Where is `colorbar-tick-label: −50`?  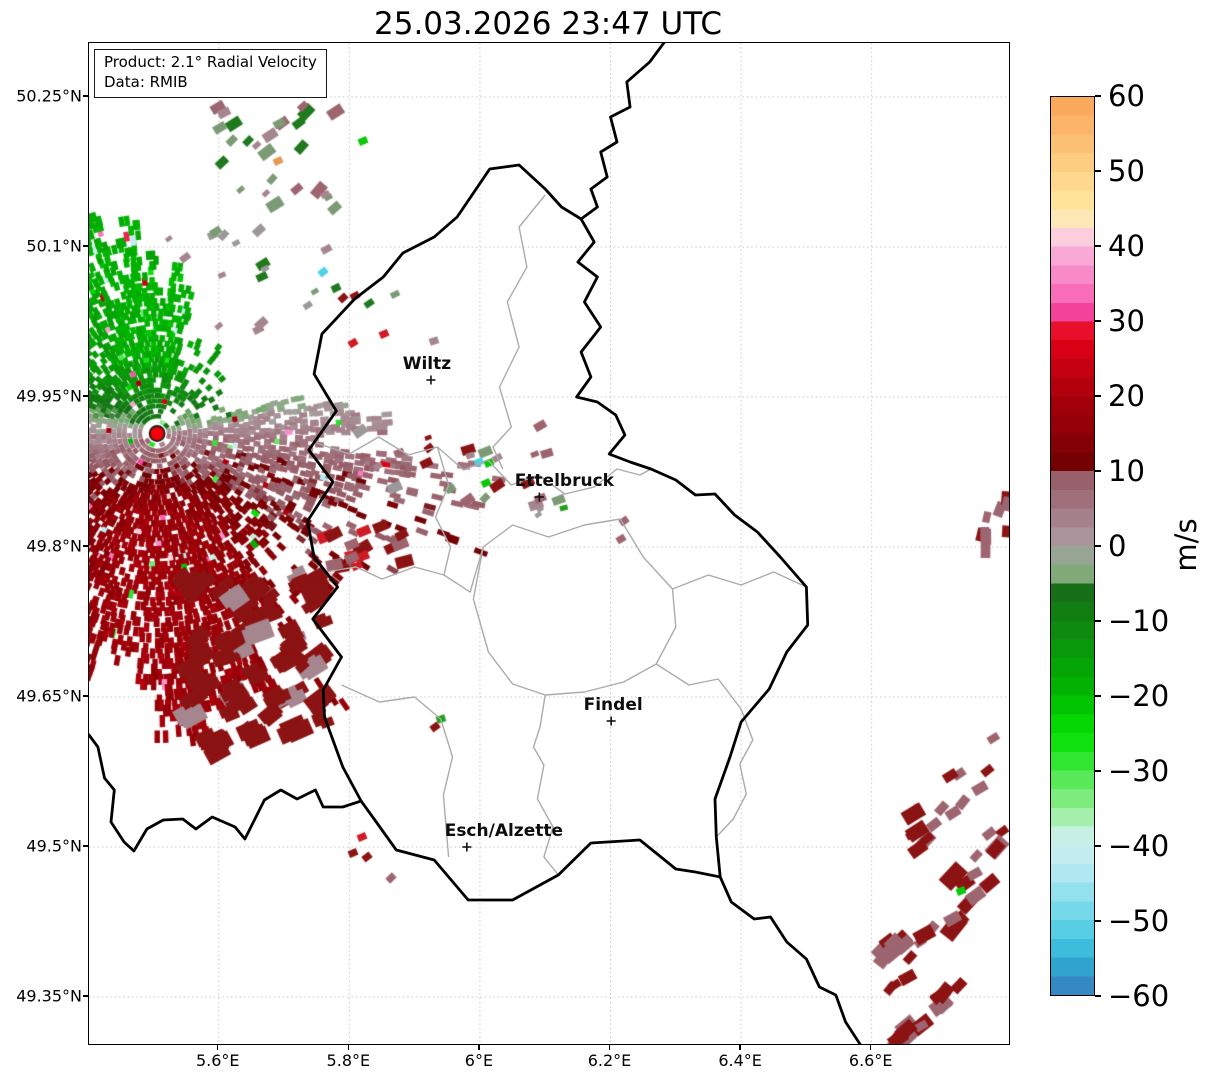 colorbar-tick-label: −50 is located at coordinates (1139, 921).